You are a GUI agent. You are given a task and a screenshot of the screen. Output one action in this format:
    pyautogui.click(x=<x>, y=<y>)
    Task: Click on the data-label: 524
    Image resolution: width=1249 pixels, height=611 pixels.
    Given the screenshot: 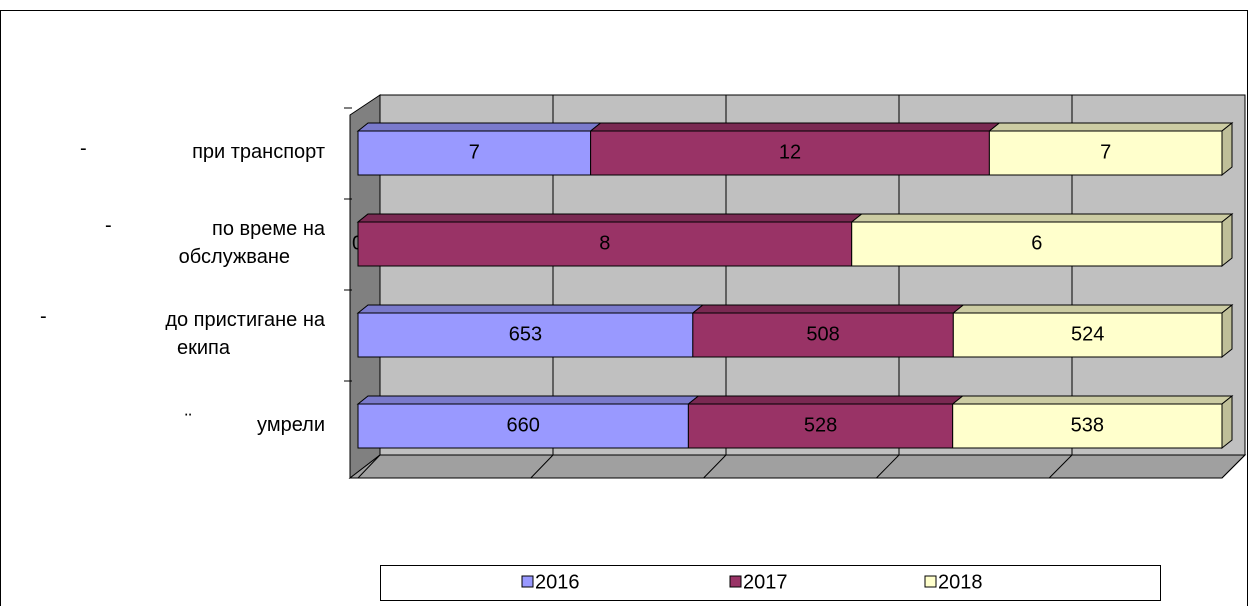 What is the action you would take?
    pyautogui.click(x=1087, y=334)
    